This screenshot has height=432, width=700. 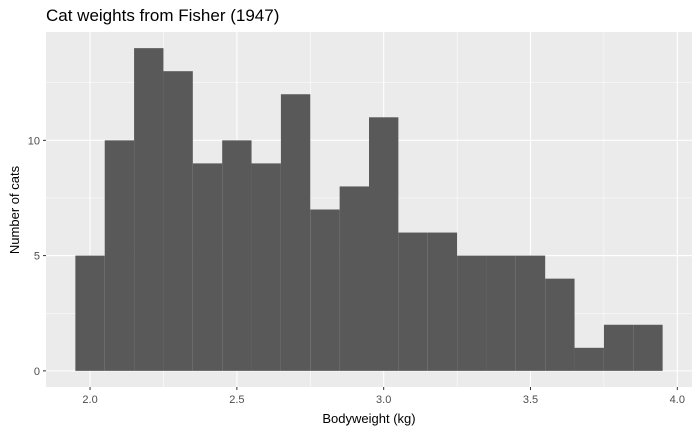 I want to click on x-axis-title: Bodyweight (kg), so click(x=368, y=418).